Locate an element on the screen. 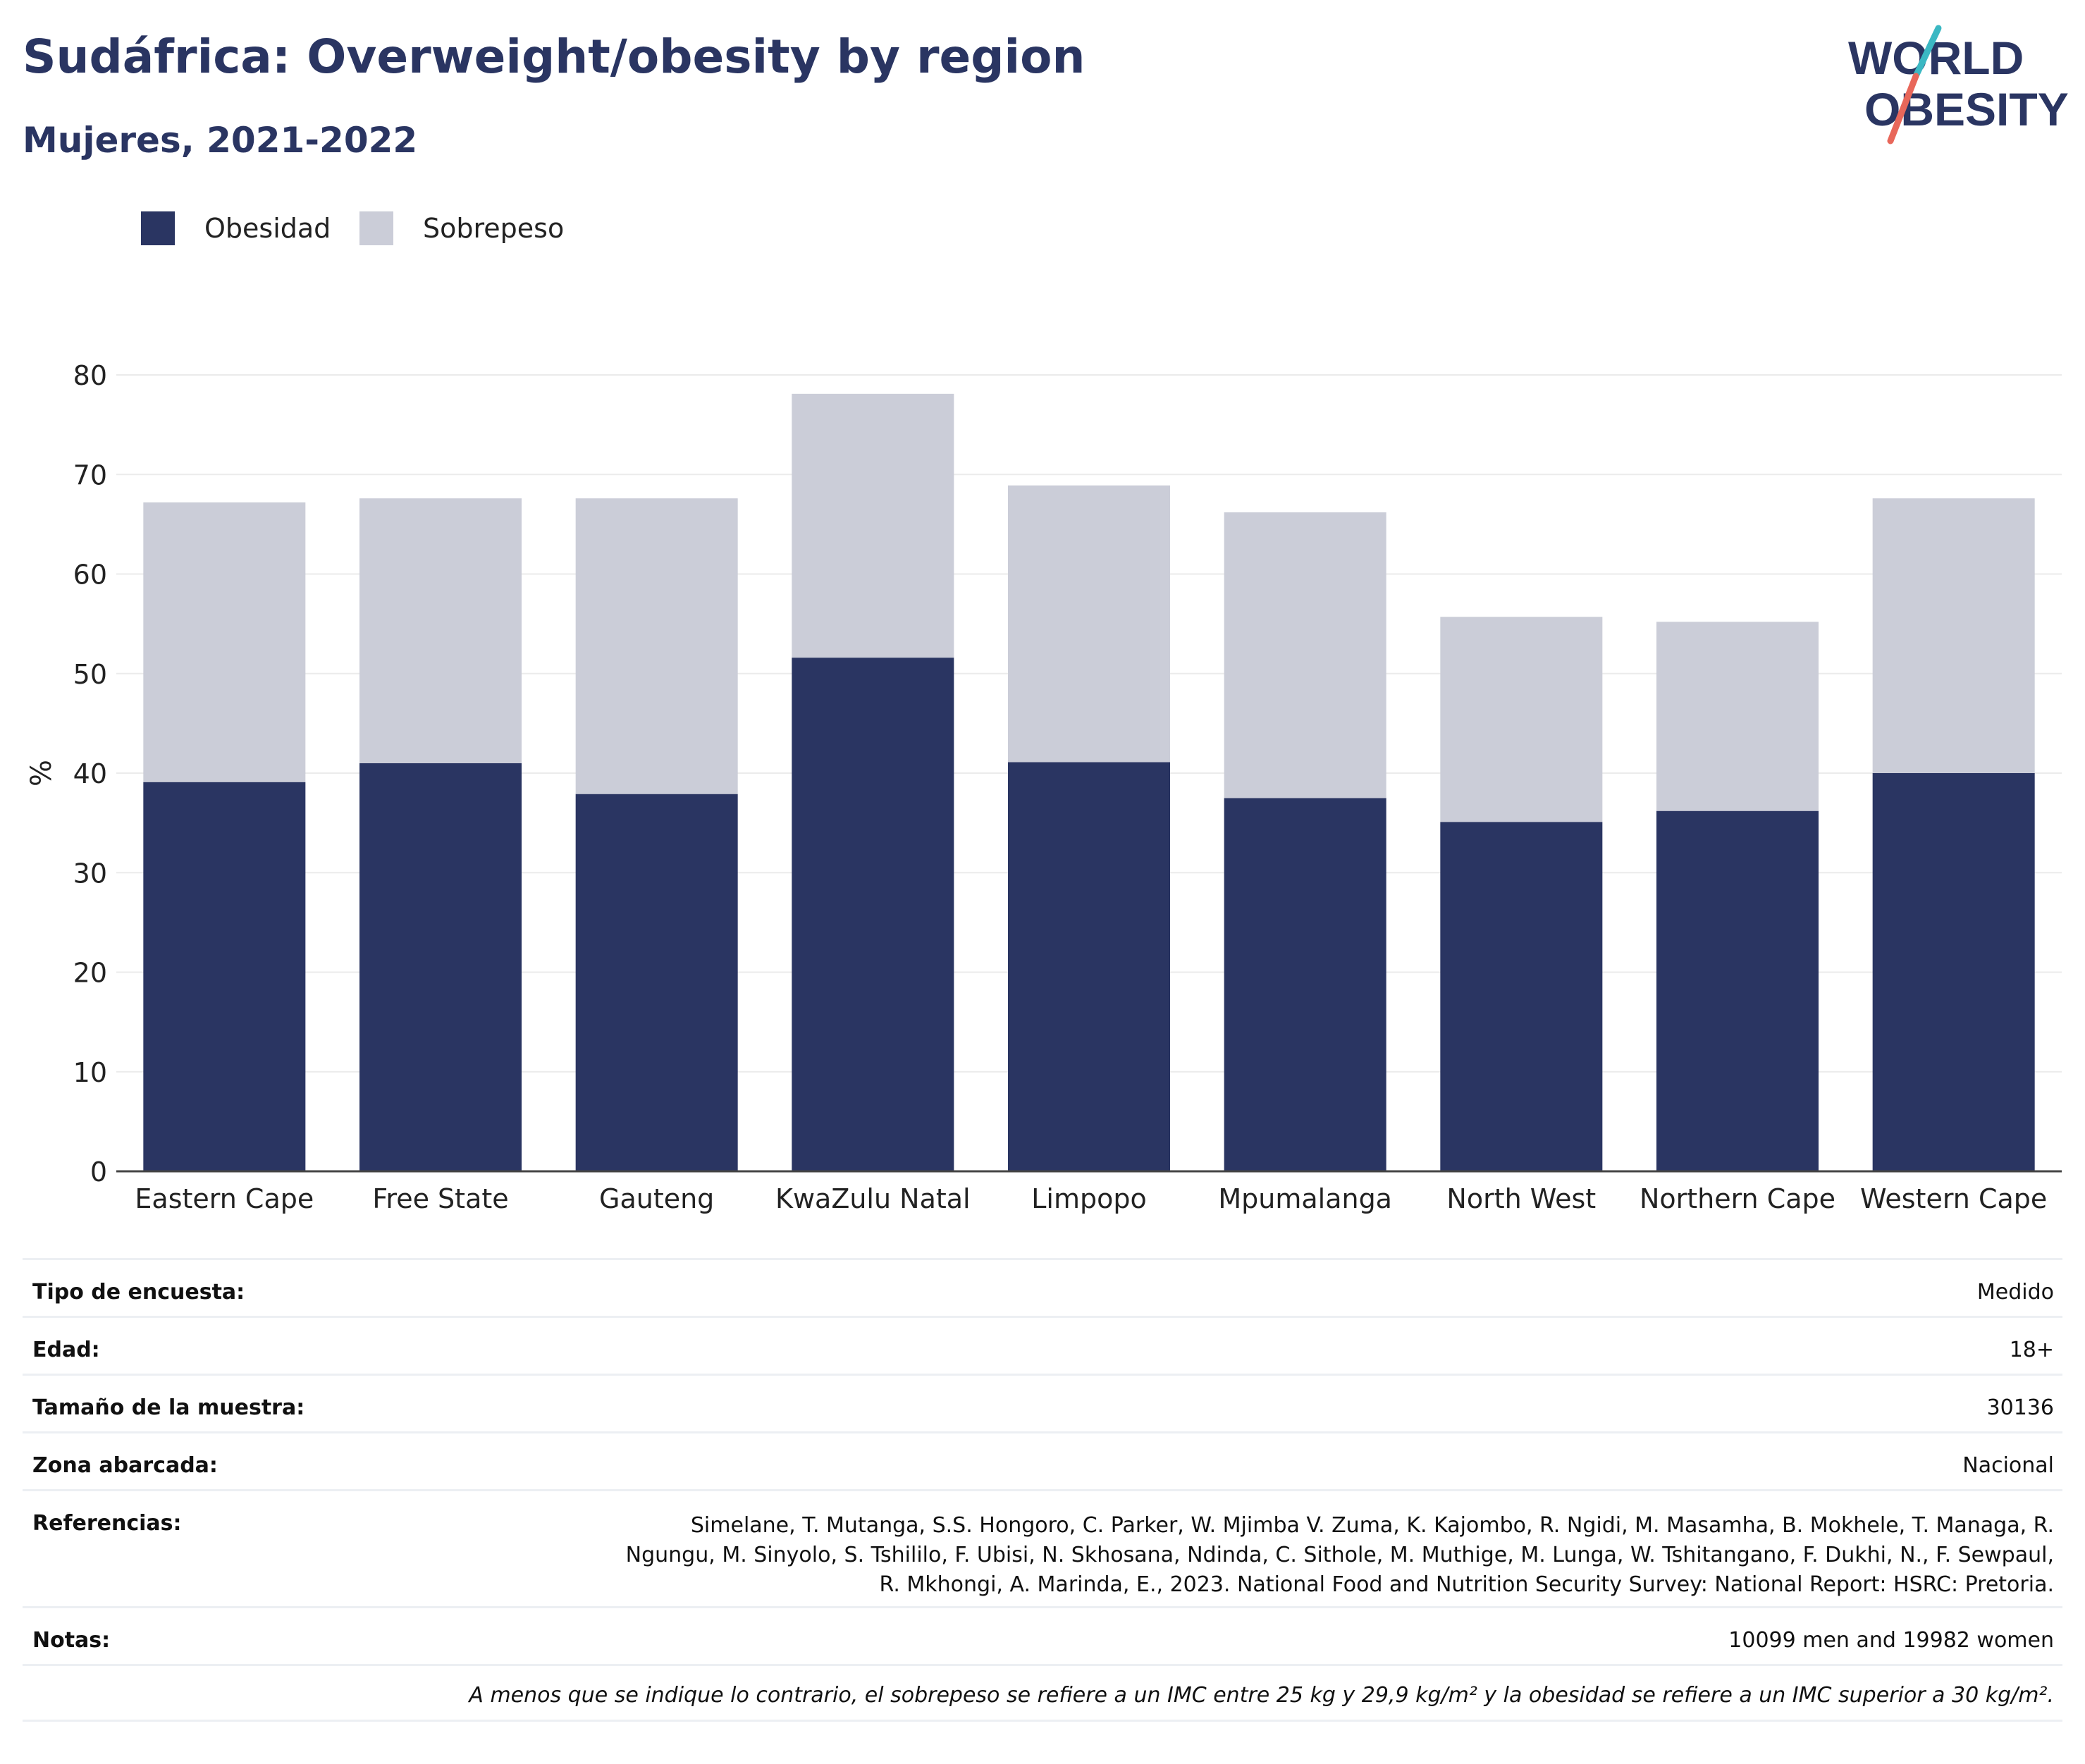 Image resolution: width=2085 pixels, height=1764 pixels. y-tick-label: 20 is located at coordinates (90, 973).